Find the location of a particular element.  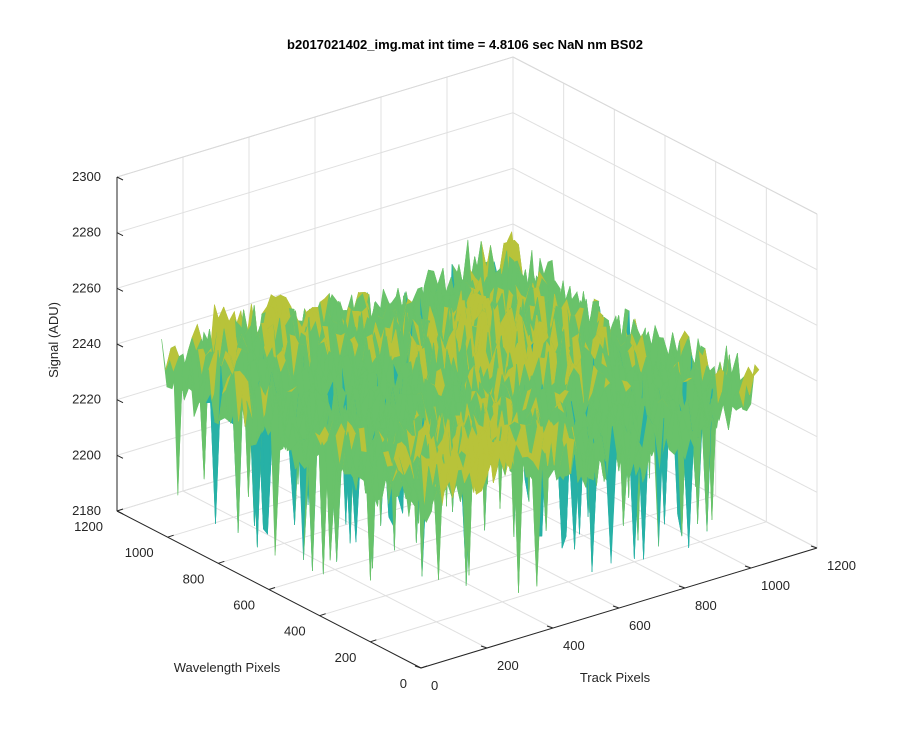

grid-line is located at coordinates (568, 582).